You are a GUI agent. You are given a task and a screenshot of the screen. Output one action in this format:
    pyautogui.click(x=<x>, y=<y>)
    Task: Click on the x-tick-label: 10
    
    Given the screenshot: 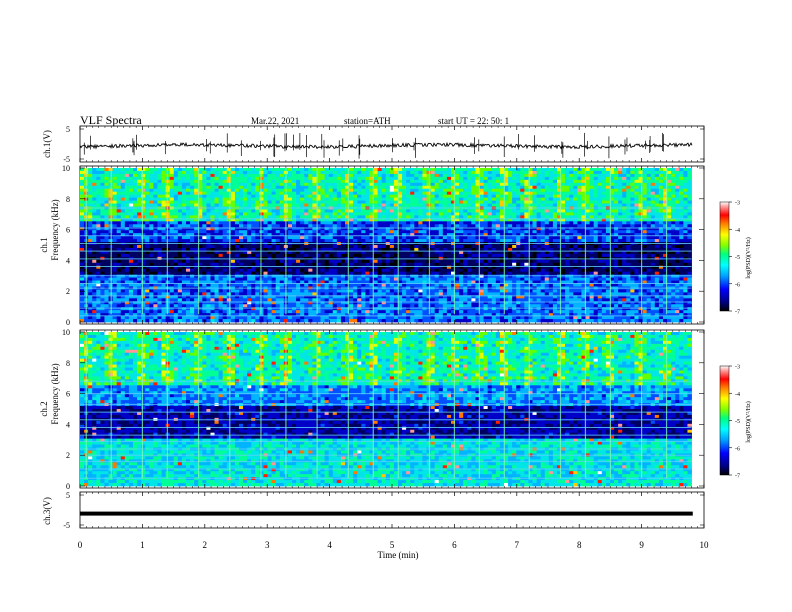 What is the action you would take?
    pyautogui.click(x=705, y=545)
    